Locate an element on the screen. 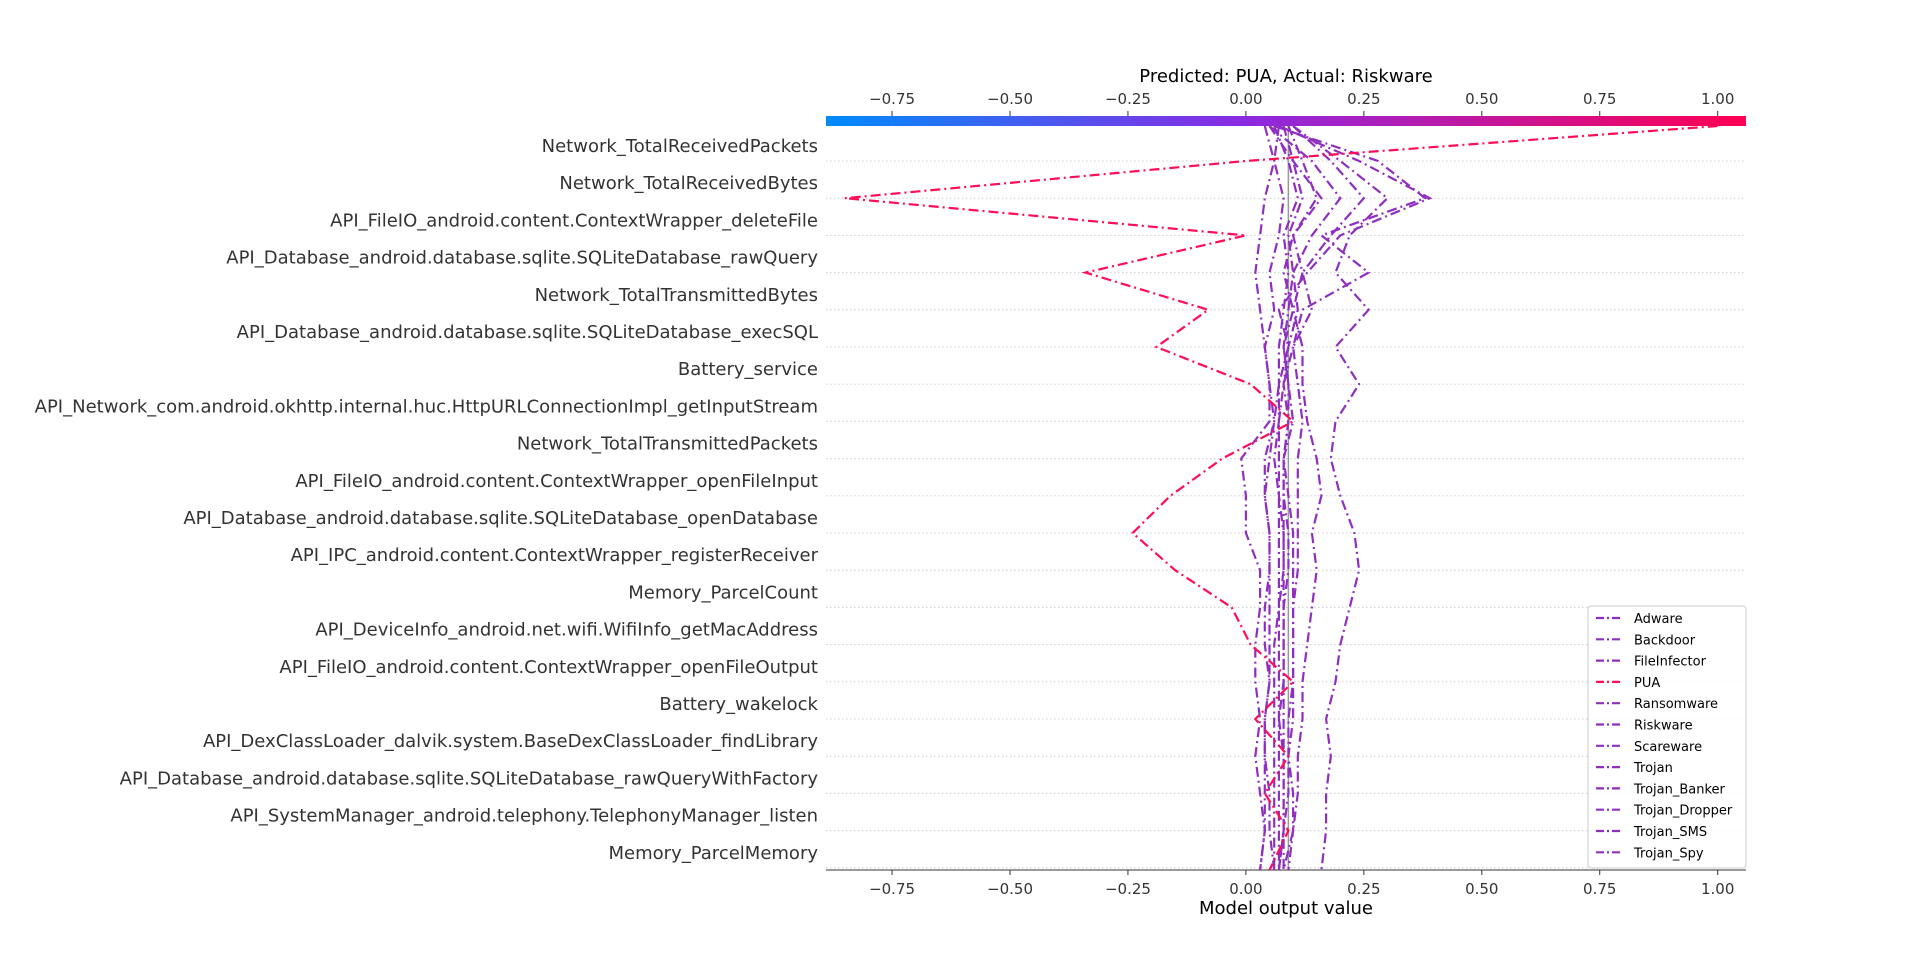  bottom-tick-label: −0.50 is located at coordinates (1010, 889).